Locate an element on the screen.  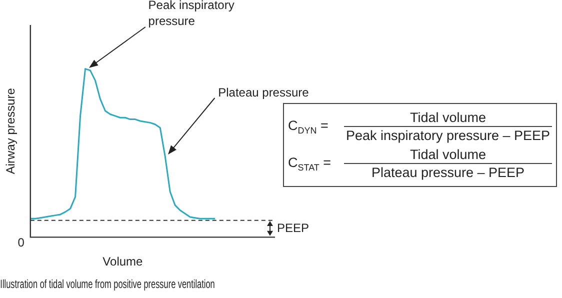
text: Plateau pressure is located at coordinates (264, 93).